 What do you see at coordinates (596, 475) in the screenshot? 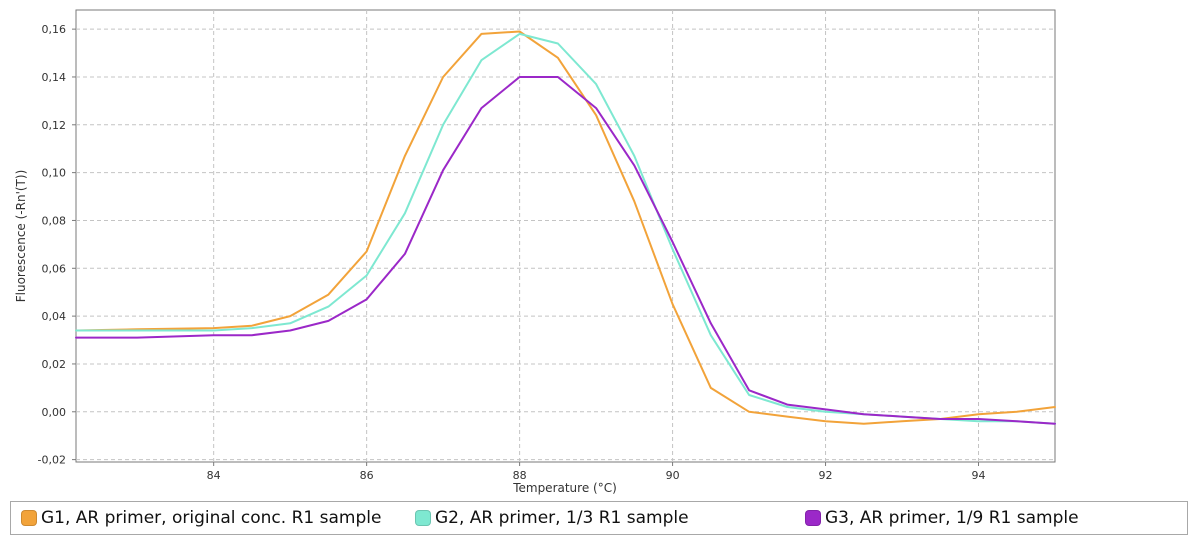
I see `x-axis-ticks: 84 86 88 90 92 94` at bounding box center [596, 475].